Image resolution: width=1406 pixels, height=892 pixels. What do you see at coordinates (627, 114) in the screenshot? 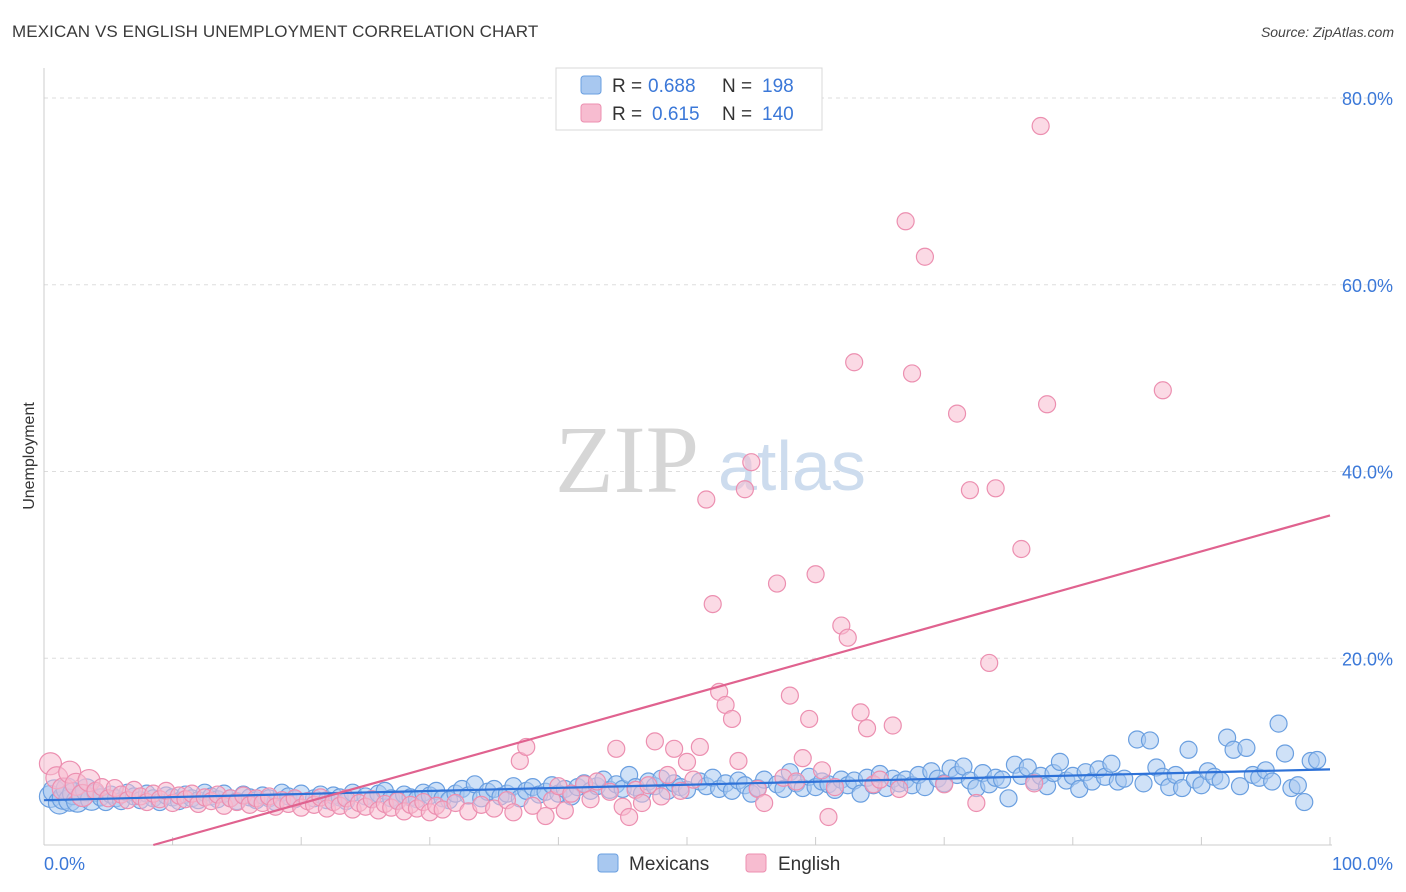
I see `stats-english-r-label: R =` at bounding box center [627, 114].